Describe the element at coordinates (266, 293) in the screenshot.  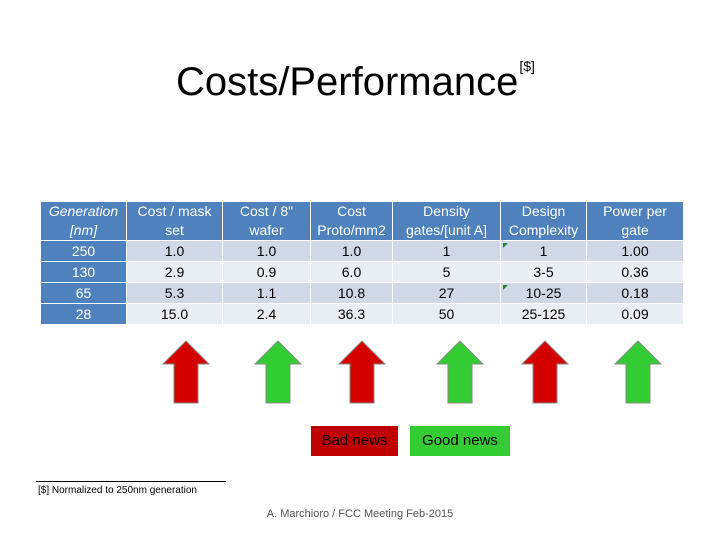
I see `cell-cost-wafer: 1.1` at that location.